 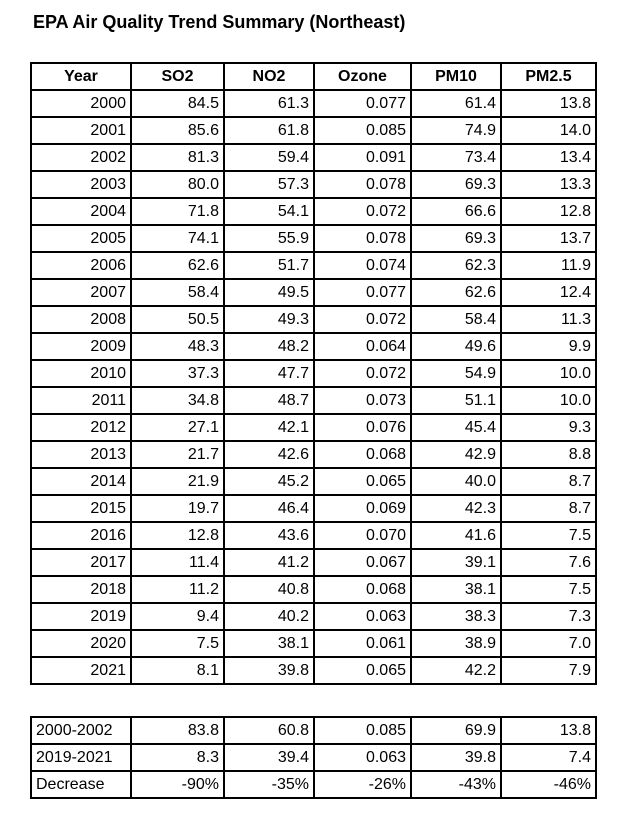 I want to click on summary-value-cell: 7.4, so click(x=548, y=757).